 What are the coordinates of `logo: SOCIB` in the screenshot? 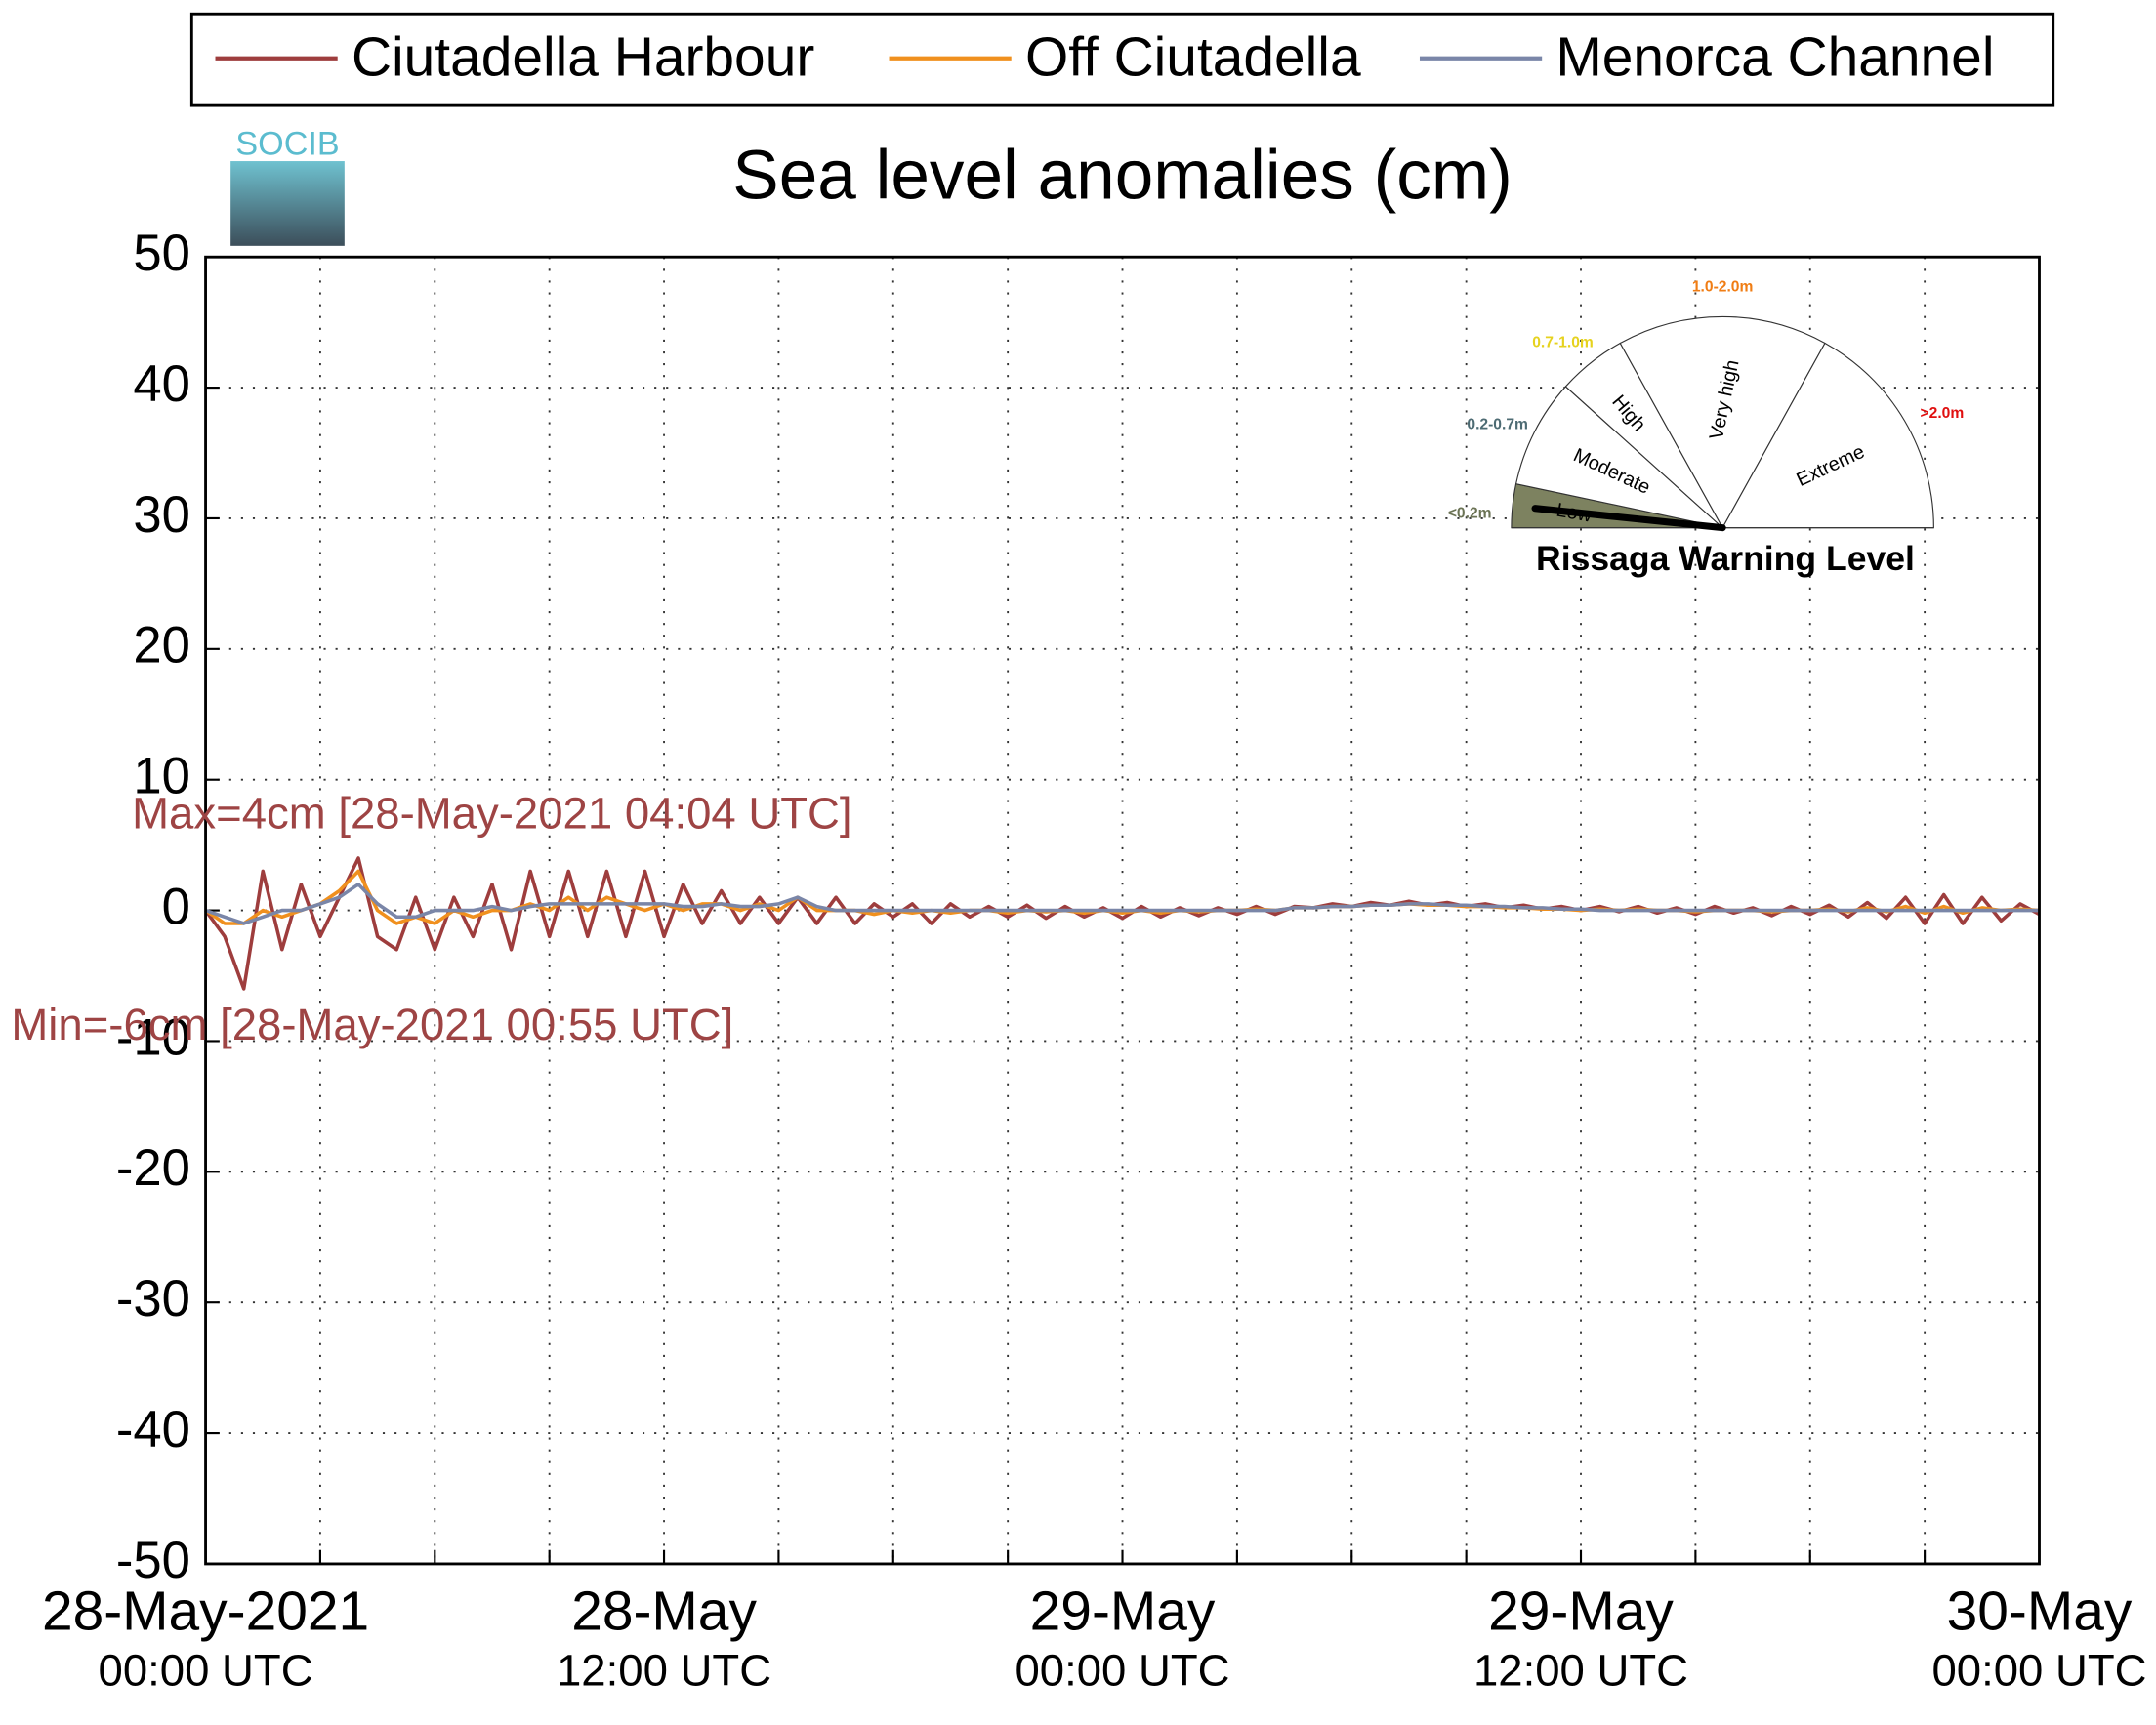 It's located at (288, 185).